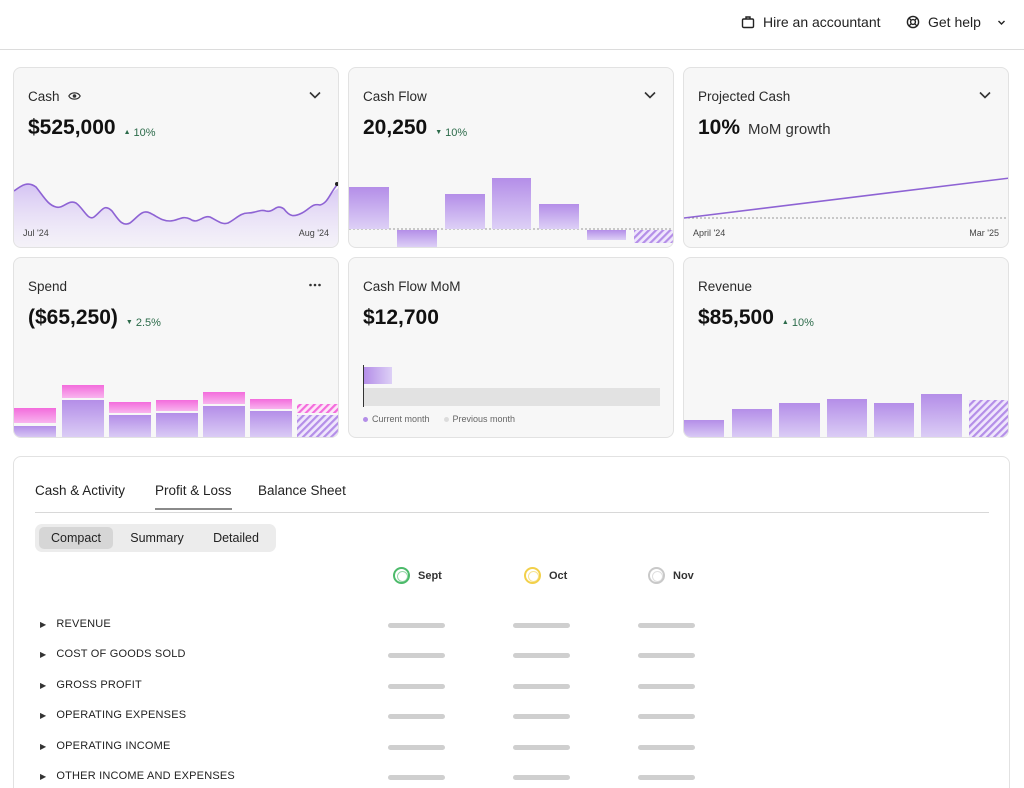 The width and height of the screenshot is (1024, 788). Describe the element at coordinates (148, 322) in the screenshot. I see `spend-delta-value: 2.5%` at that location.